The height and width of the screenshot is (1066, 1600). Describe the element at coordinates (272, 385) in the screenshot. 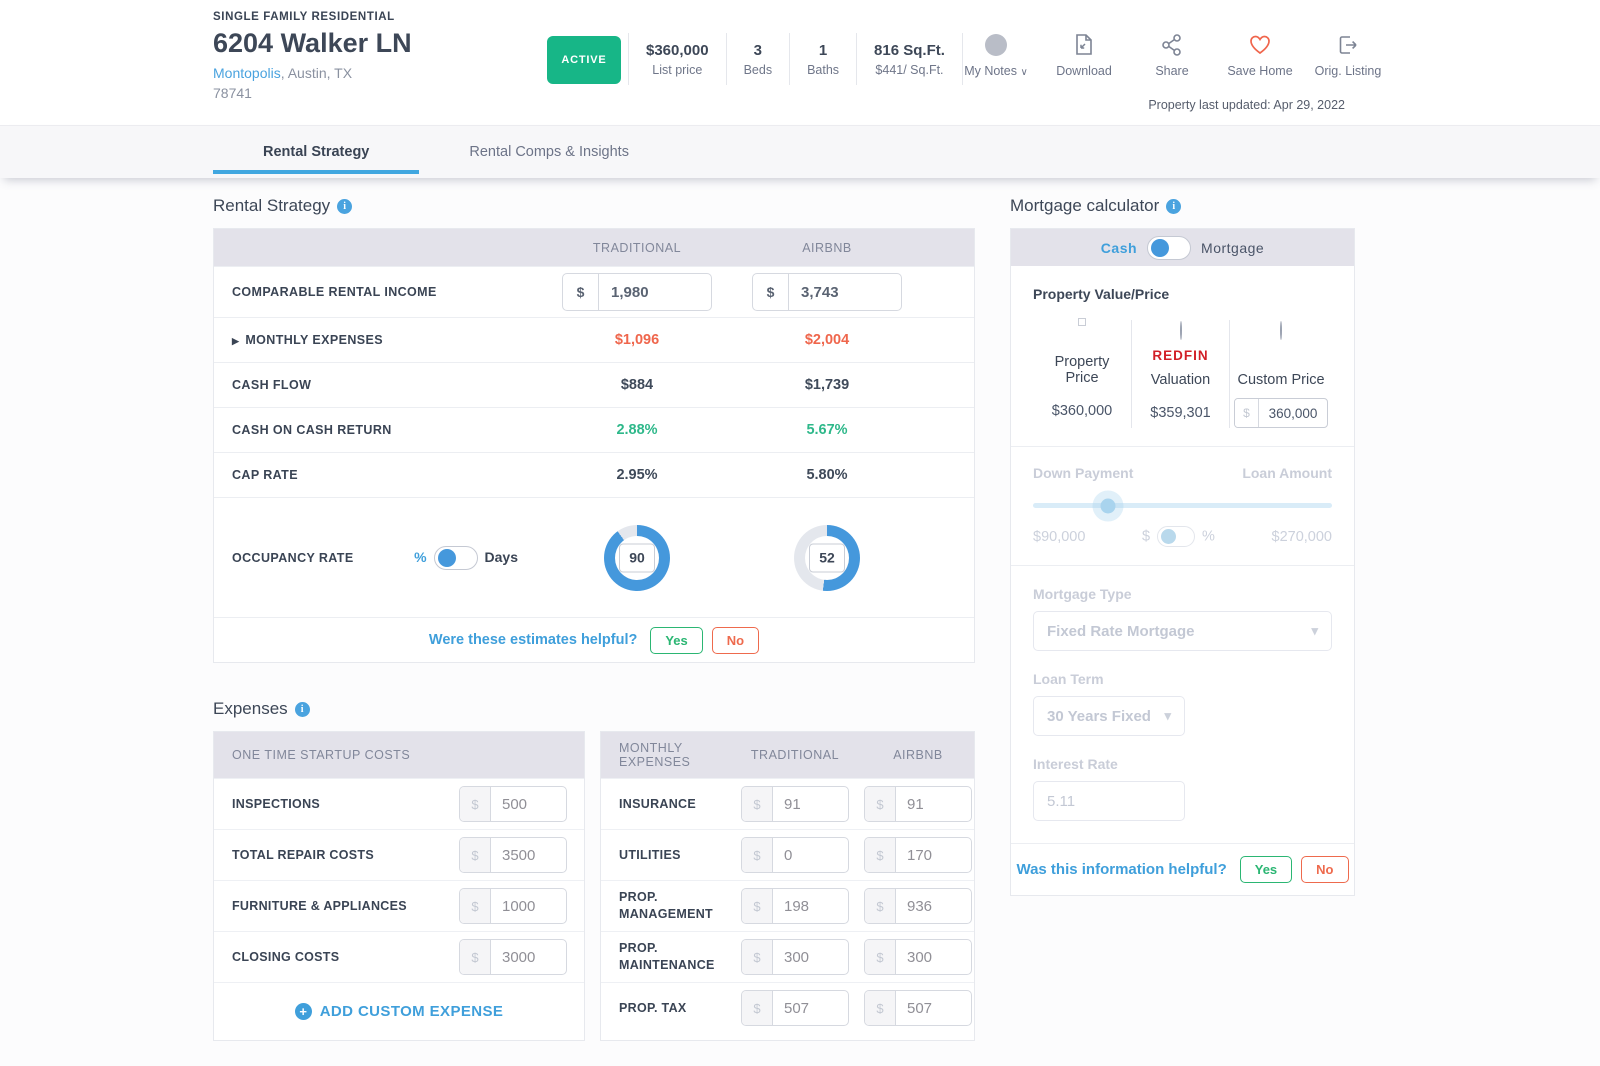

I see `row-label: CASH FLOW` at that location.